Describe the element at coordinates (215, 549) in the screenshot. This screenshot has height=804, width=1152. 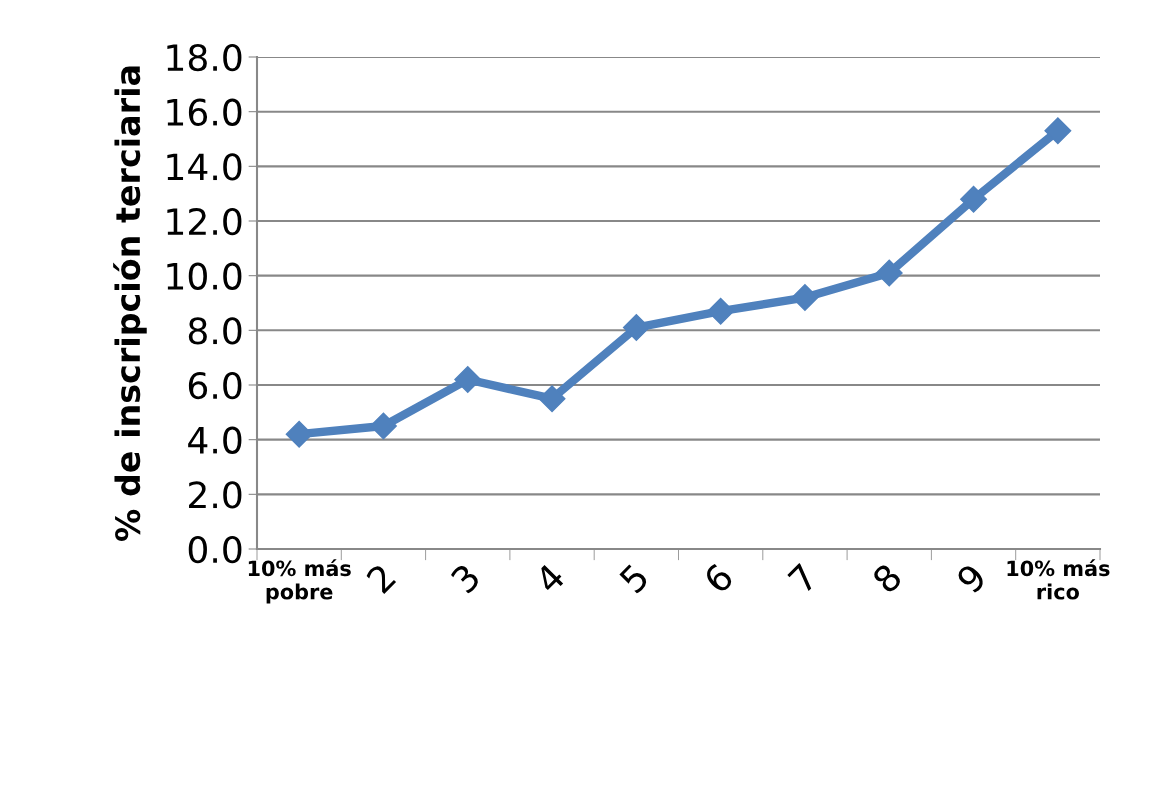
I see `y-tick-label: 0.0` at that location.